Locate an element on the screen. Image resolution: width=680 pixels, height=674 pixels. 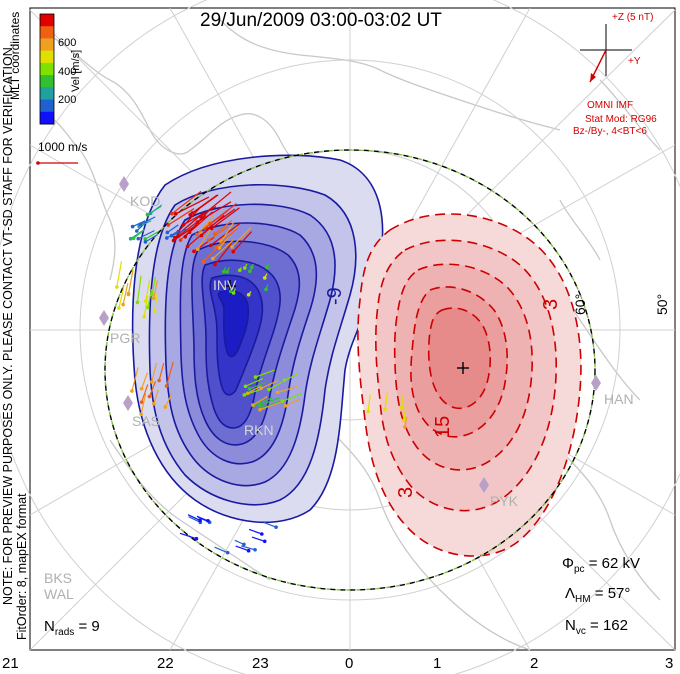
scale-vector-dot is located at coordinates (38, 163).